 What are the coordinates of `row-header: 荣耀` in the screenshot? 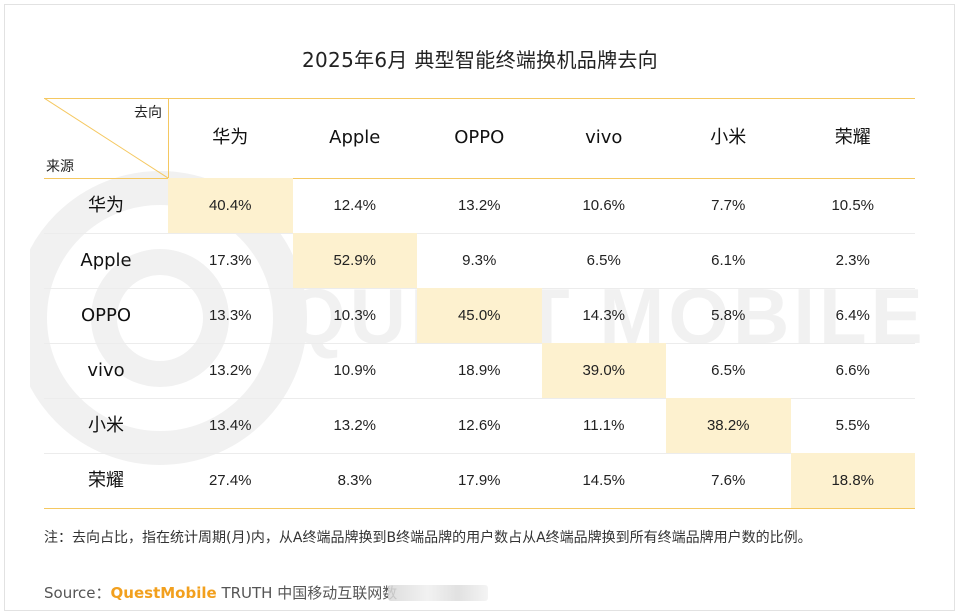 It's located at (106, 480).